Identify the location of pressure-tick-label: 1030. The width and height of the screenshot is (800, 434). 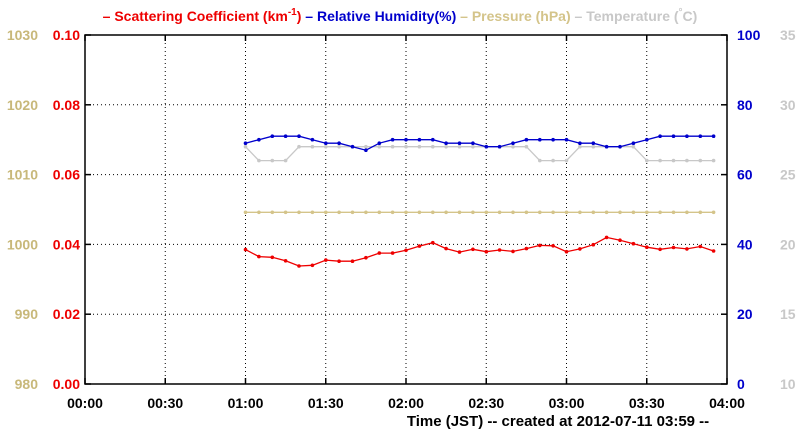
(22, 35).